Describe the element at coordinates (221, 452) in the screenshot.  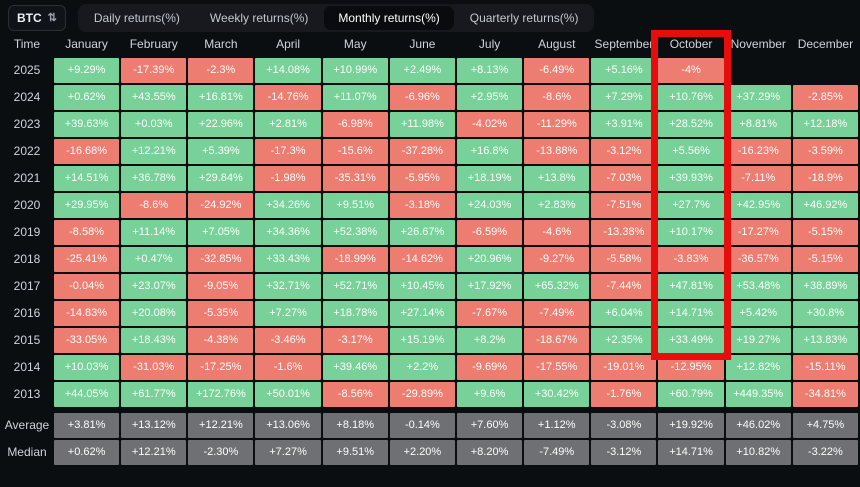
I see `return-cell-median-march: -2.30%` at that location.